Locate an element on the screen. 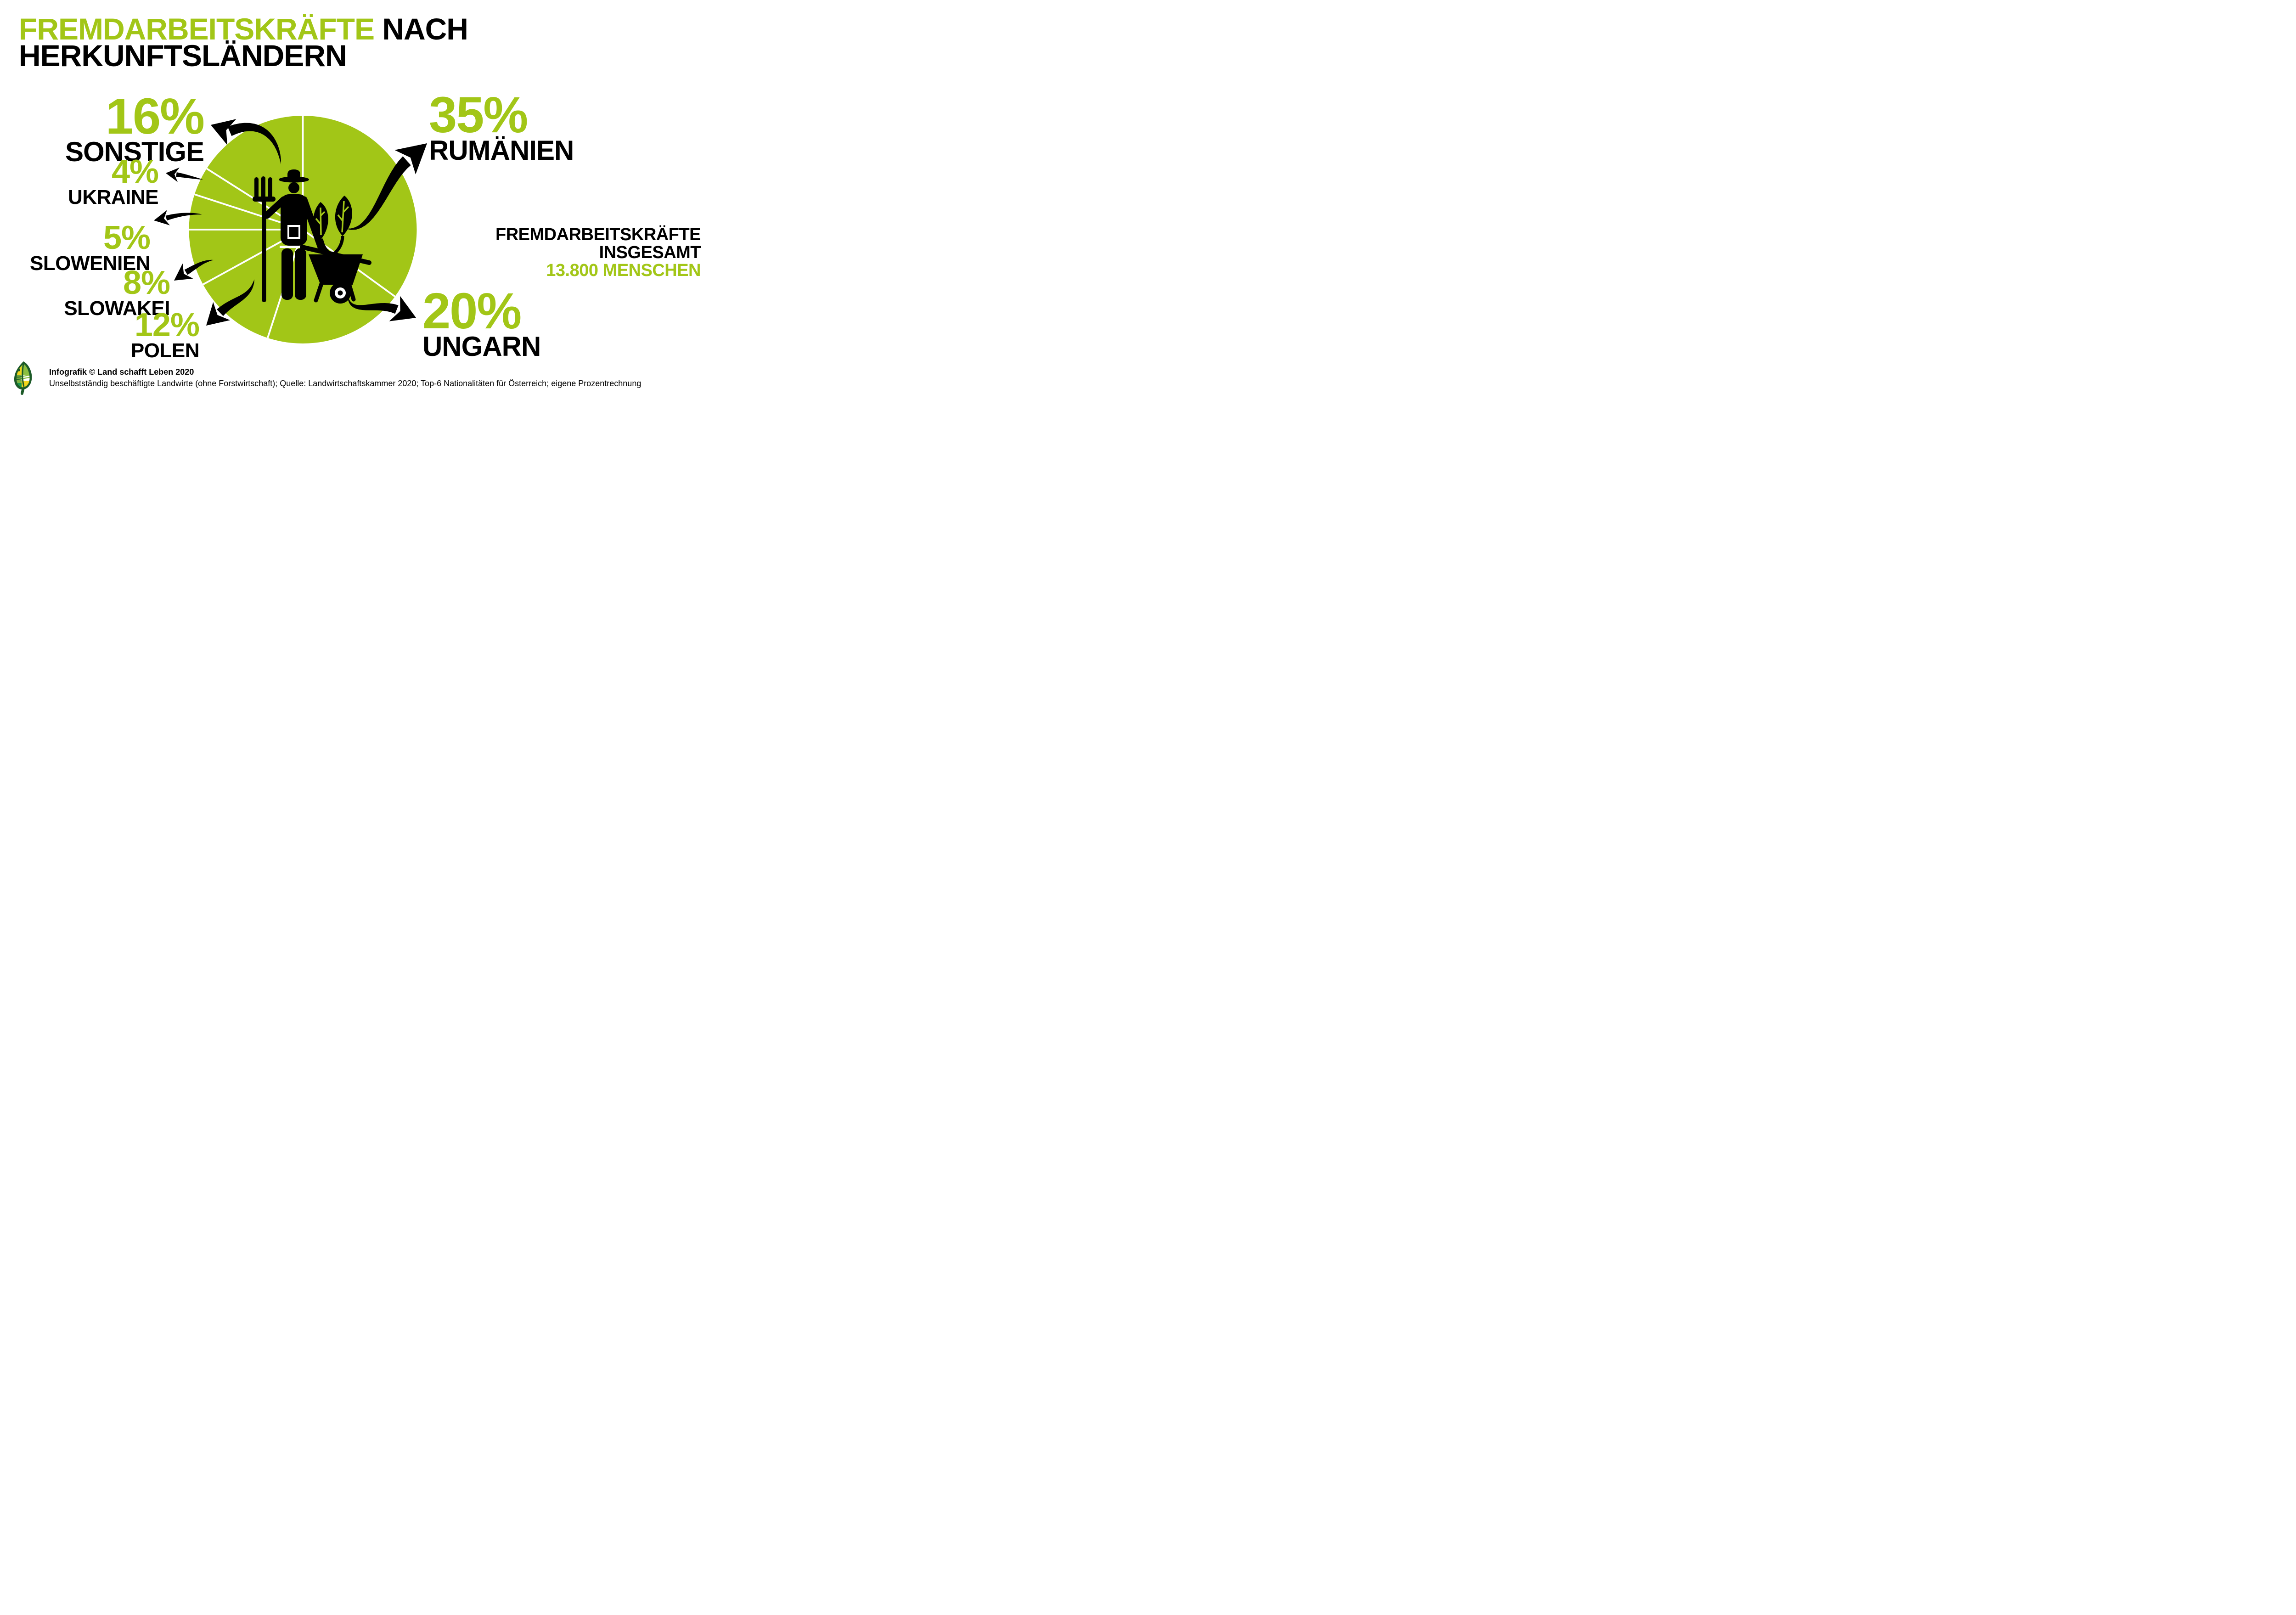 The width and height of the screenshot is (2296, 1615). name-rumaenien: RUMÄNIEN is located at coordinates (502, 151).